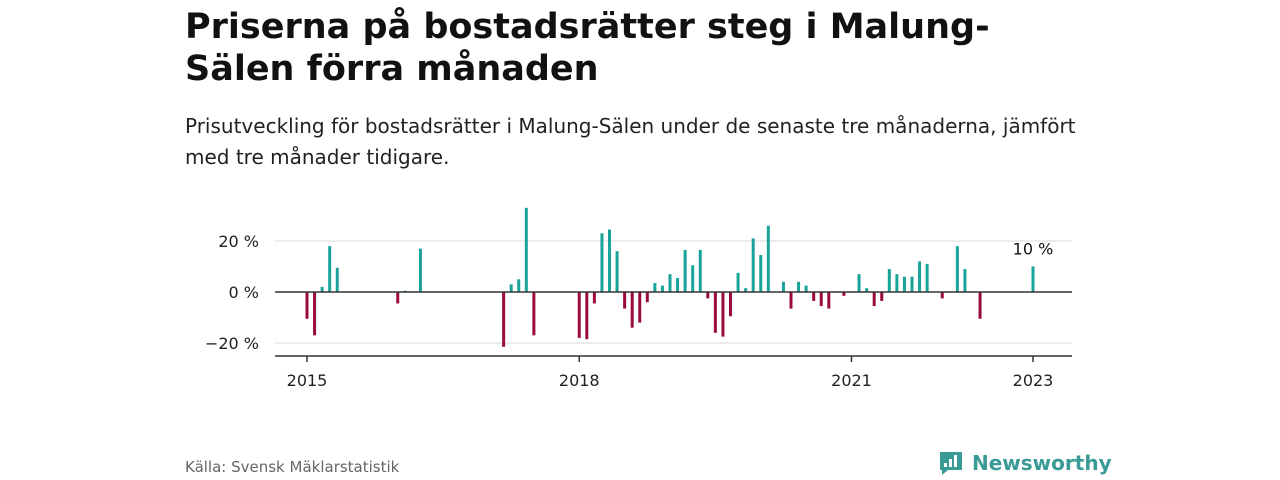 The width and height of the screenshot is (1280, 480). Describe the element at coordinates (670, 373) in the screenshot. I see `x-axis-ticks: 2015 2018 2021 2023` at that location.